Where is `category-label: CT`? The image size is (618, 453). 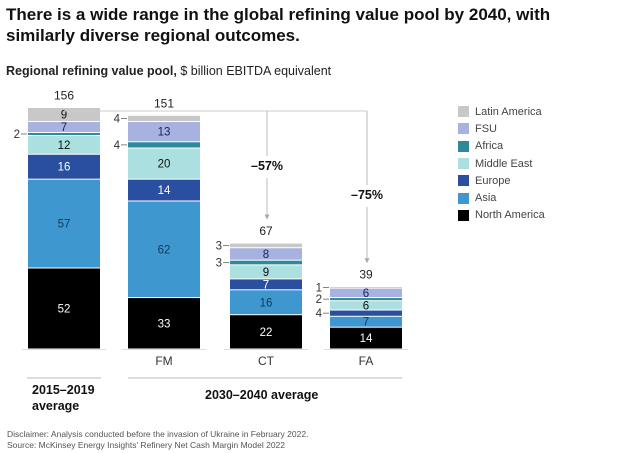 category-label: CT is located at coordinates (266, 361).